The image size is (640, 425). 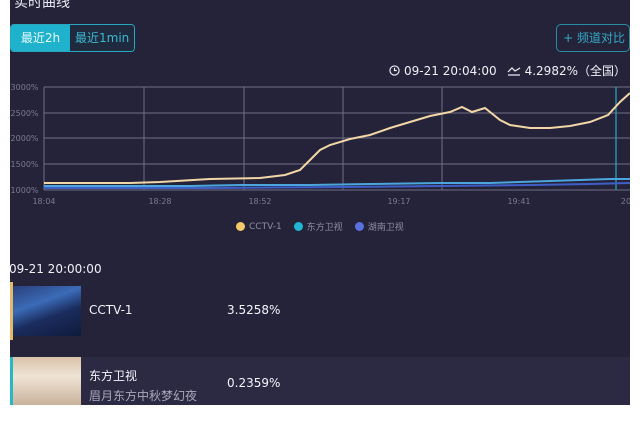 What do you see at coordinates (379, 226) in the screenshot?
I see `legend-item-hunan: 湖南卫视` at bounding box center [379, 226].